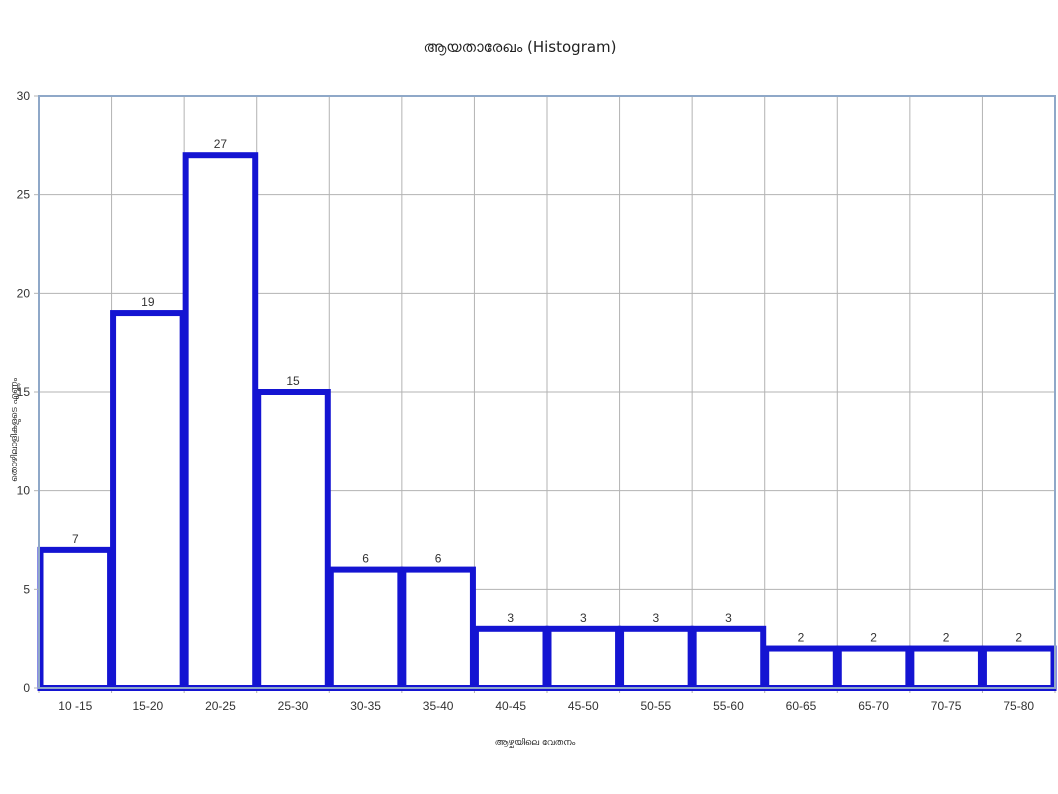  Describe the element at coordinates (148, 302) in the screenshot. I see `bar-value-label: 19` at that location.